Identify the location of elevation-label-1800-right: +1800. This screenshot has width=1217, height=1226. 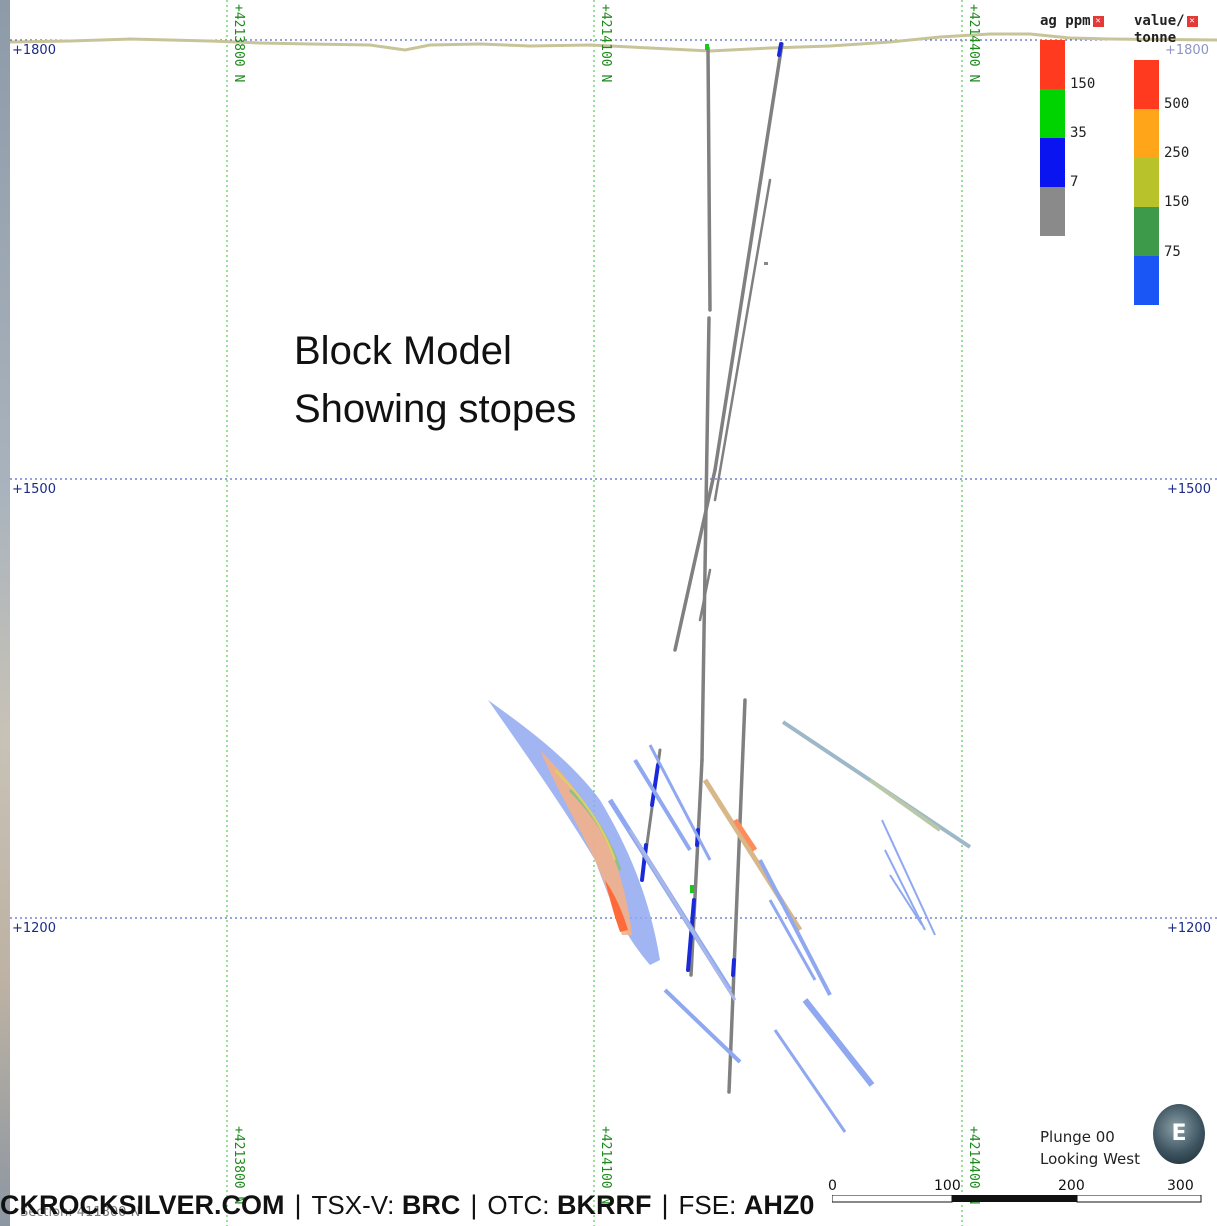
(1187, 50).